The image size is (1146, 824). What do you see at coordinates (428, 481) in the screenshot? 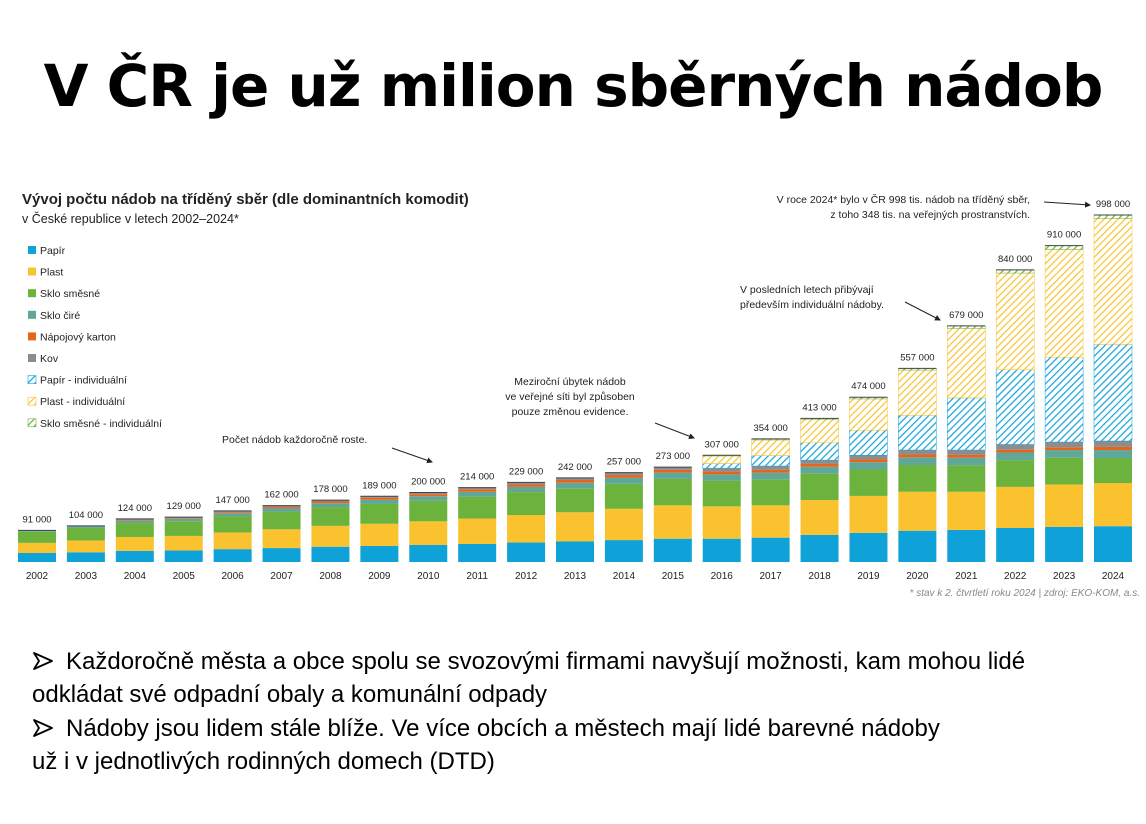
I see `total-label: 200 000` at bounding box center [428, 481].